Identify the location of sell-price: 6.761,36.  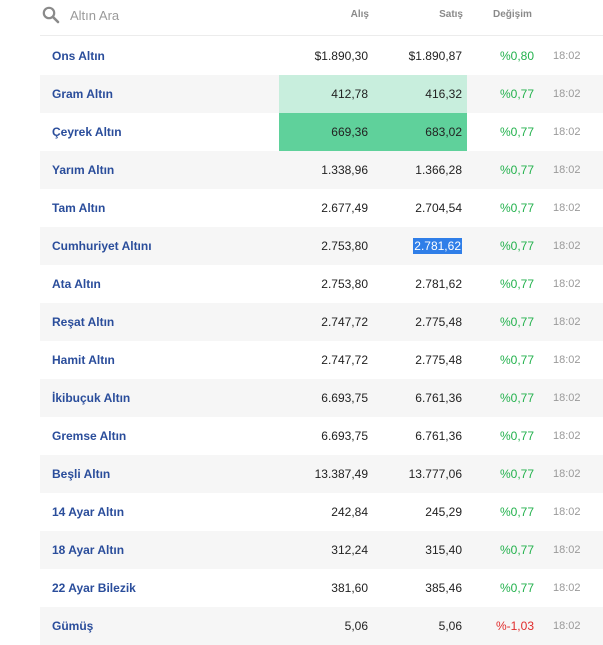
(420, 436).